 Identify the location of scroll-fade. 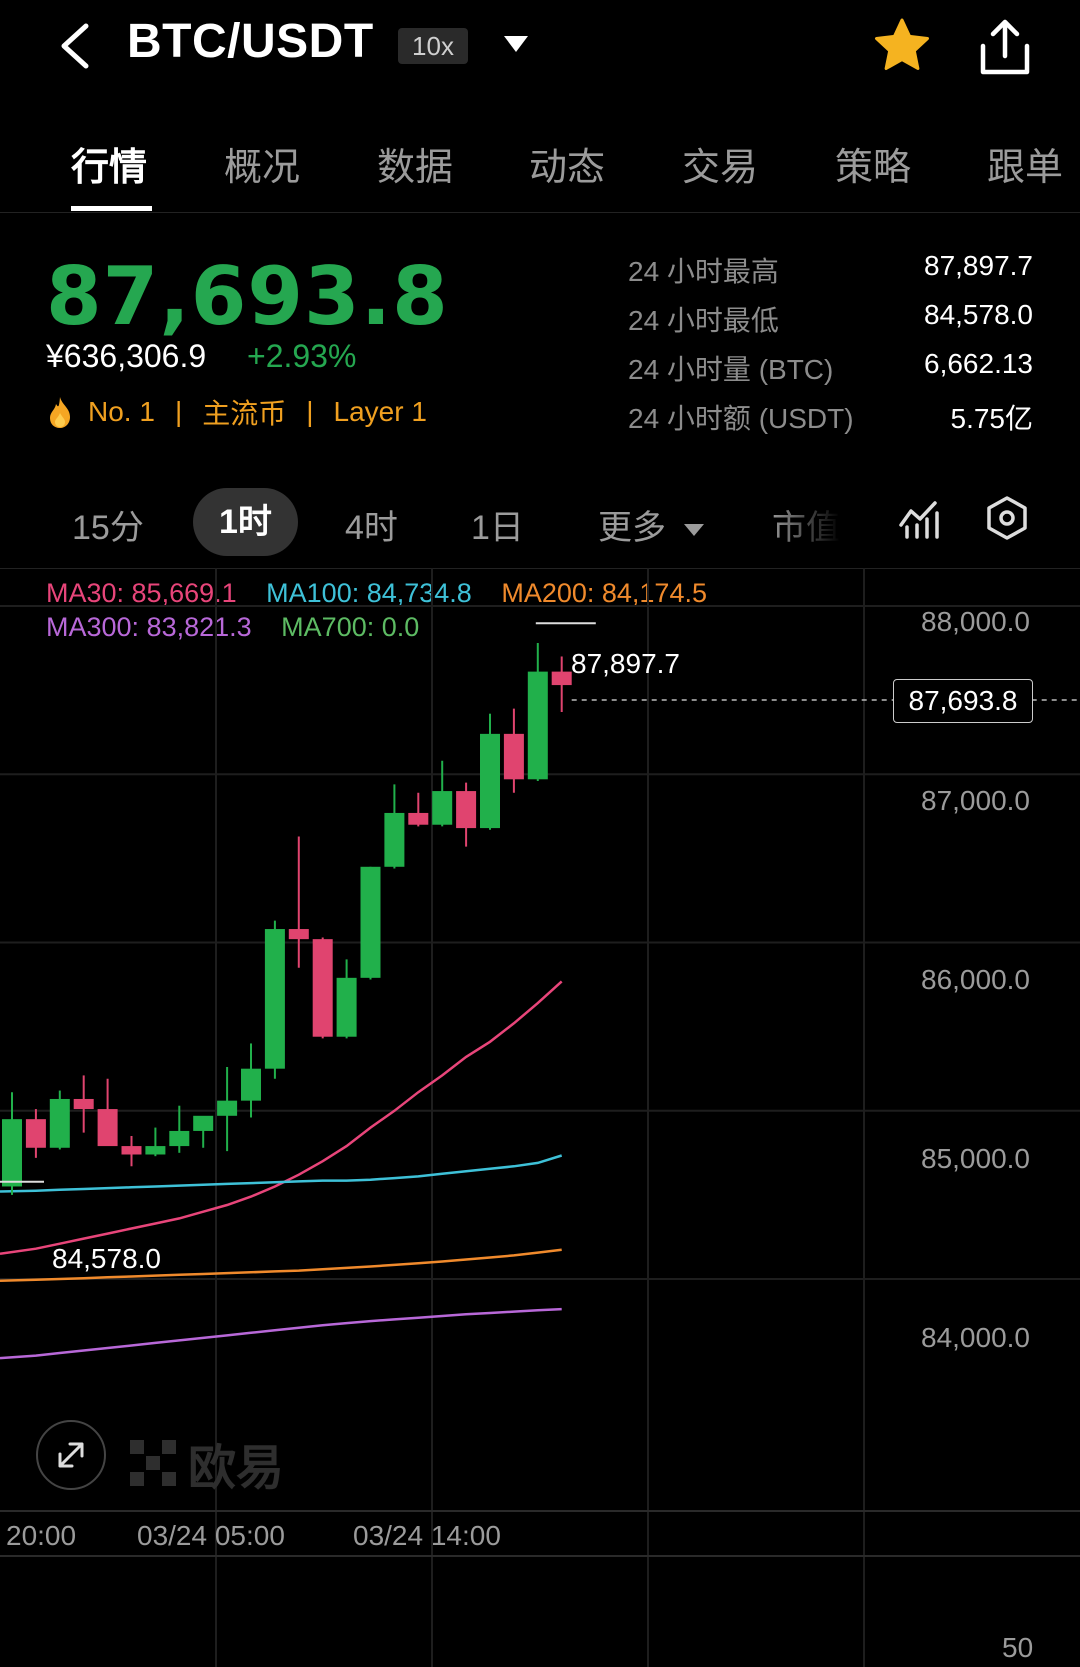
(805, 523).